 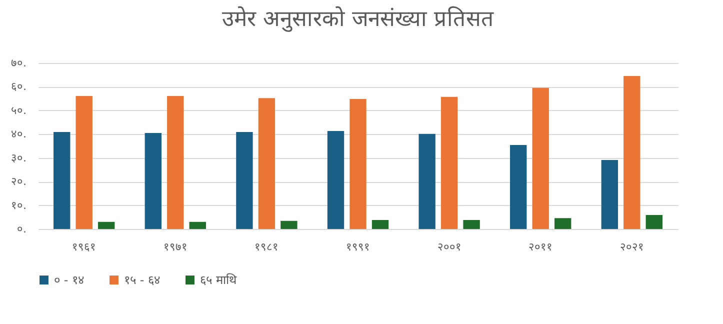 What do you see at coordinates (175, 247) in the screenshot?
I see `x-tick-label: १९७१` at bounding box center [175, 247].